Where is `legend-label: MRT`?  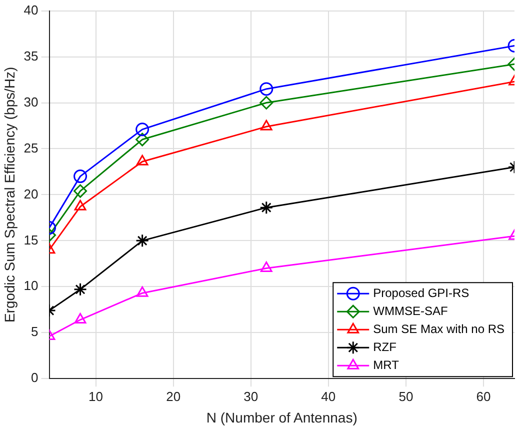
legend-label: MRT is located at coordinates (386, 365).